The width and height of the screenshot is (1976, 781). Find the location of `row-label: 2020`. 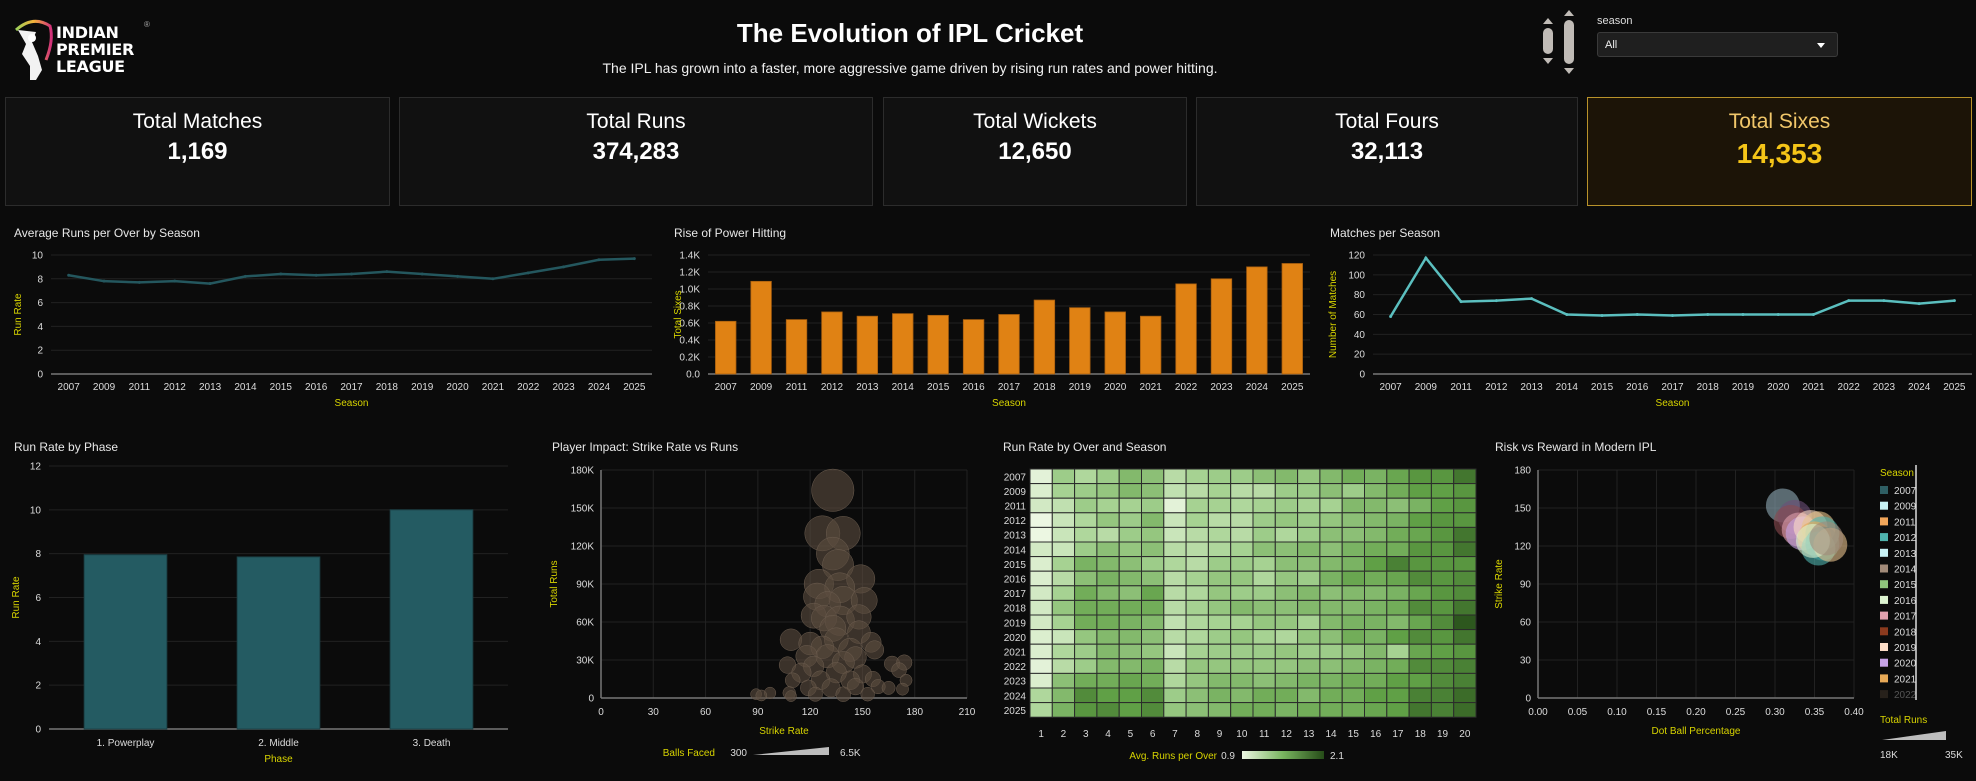

row-label: 2020 is located at coordinates (1015, 638).